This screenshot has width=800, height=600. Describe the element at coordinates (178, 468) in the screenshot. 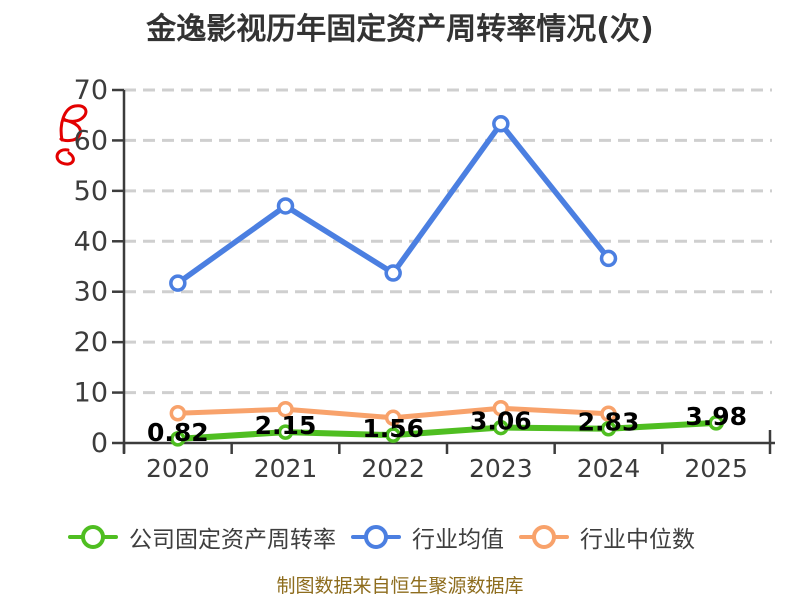

I see `x-tick-label: 2020` at that location.